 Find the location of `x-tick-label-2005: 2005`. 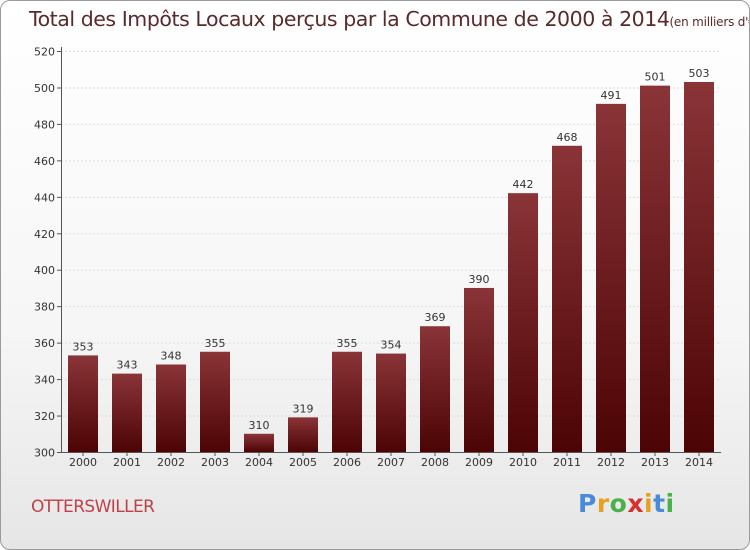

x-tick-label-2005: 2005 is located at coordinates (303, 462).